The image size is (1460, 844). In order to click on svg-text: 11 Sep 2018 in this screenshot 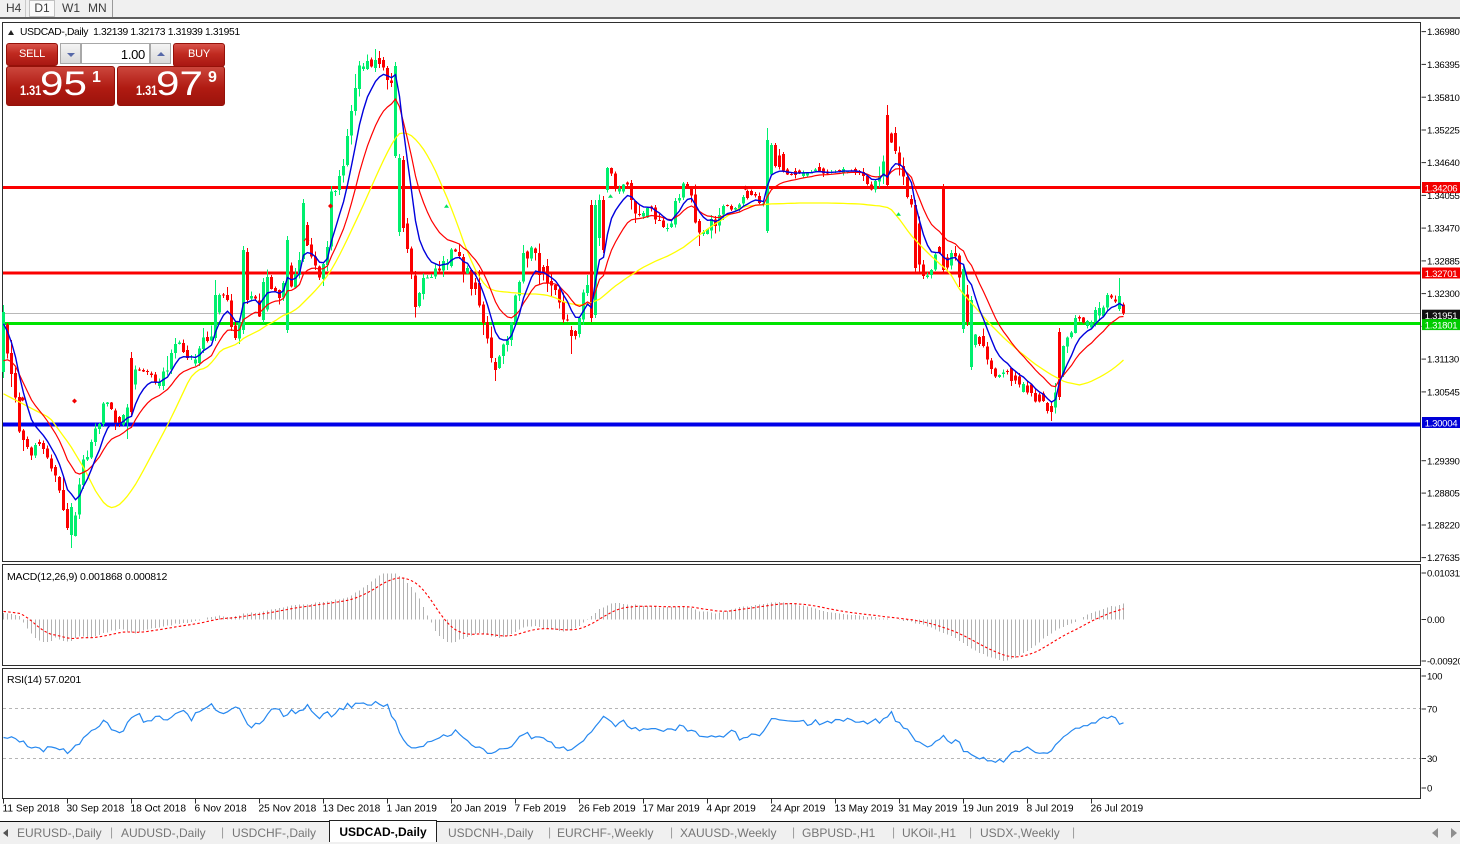, I will do `click(31, 809)`.